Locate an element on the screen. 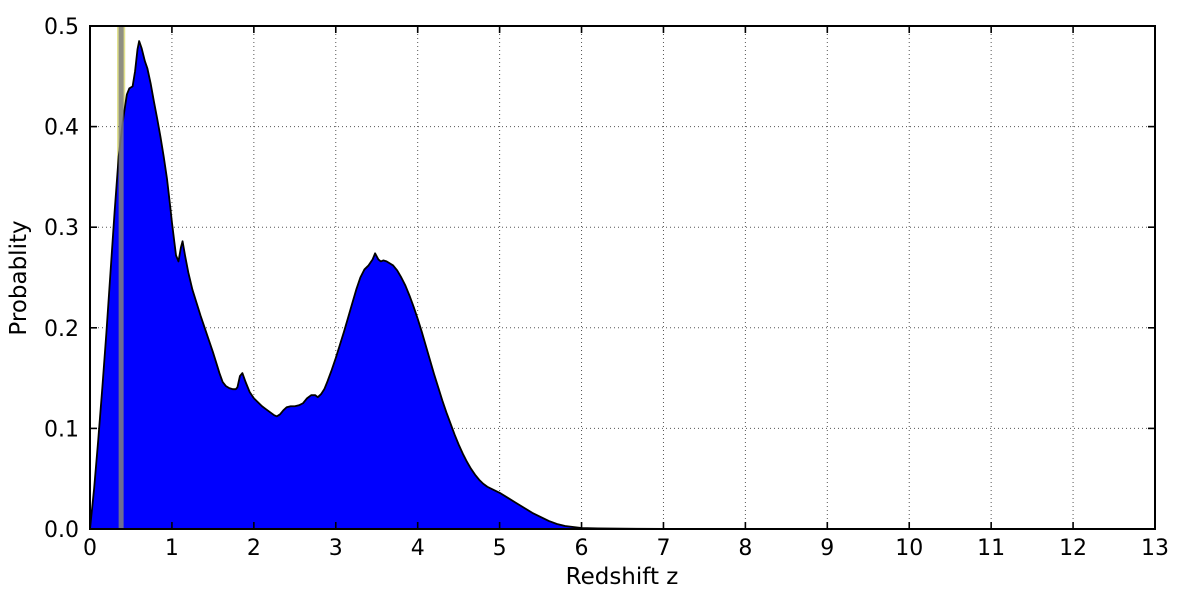 The width and height of the screenshot is (1200, 600). x-tick-label: 11 is located at coordinates (991, 548).